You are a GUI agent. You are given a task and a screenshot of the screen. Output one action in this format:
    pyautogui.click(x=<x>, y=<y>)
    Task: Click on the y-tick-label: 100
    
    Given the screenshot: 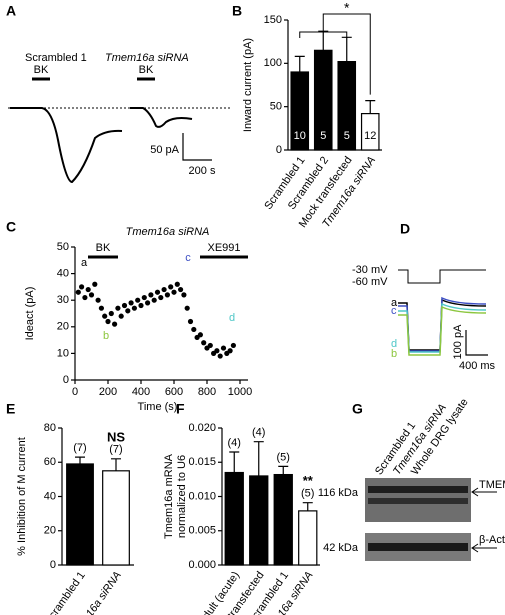 What is the action you would take?
    pyautogui.click(x=273, y=63)
    